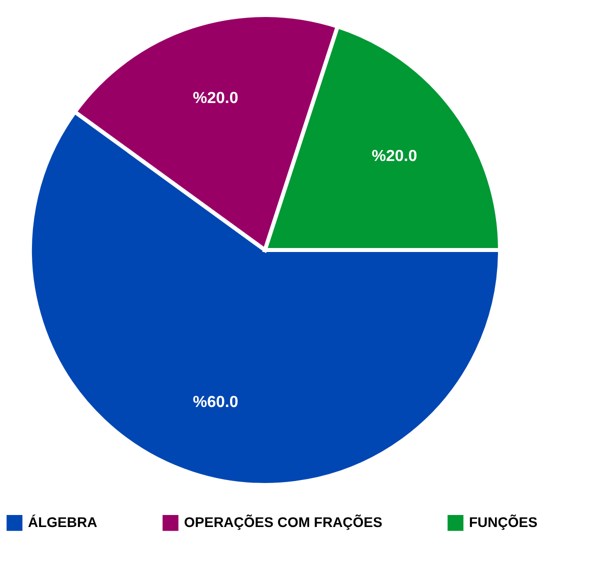  Describe the element at coordinates (503, 522) in the screenshot. I see `legend-label: FUNÇÕES` at that location.